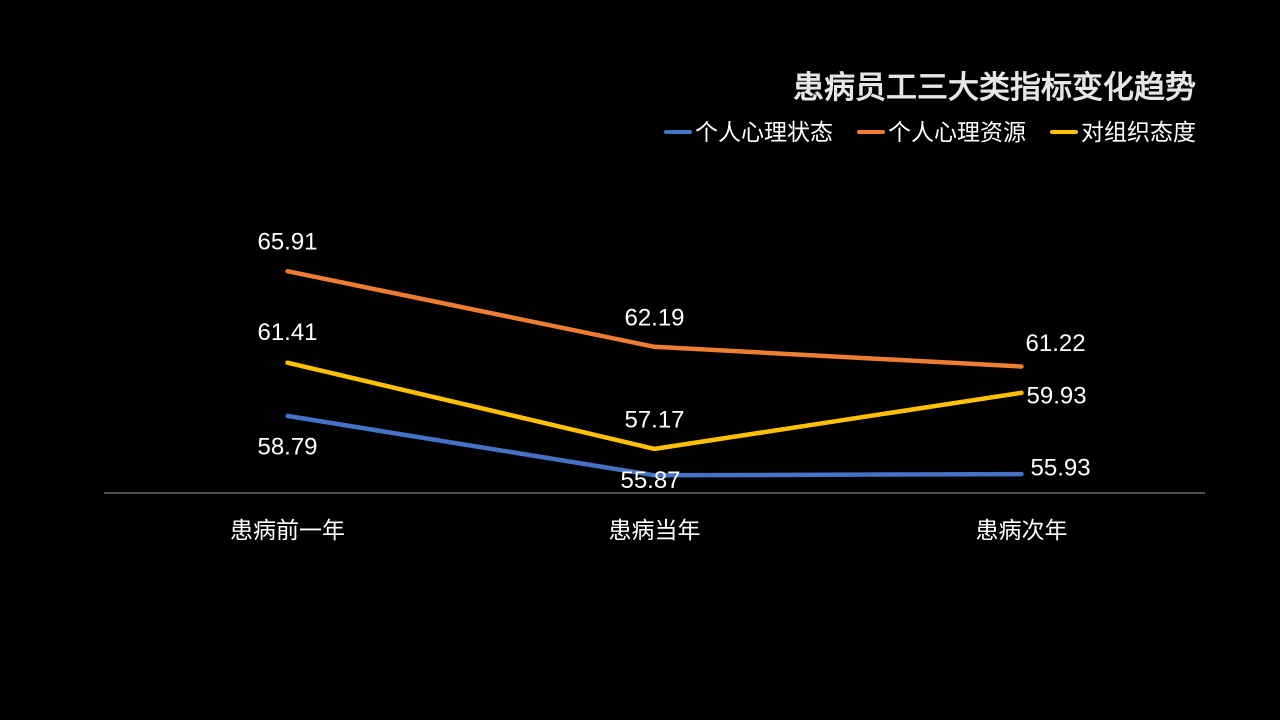 This screenshot has width=1280, height=720. What do you see at coordinates (994, 87) in the screenshot?
I see `chart-title: 患病员工三大类指标变化趋势` at bounding box center [994, 87].